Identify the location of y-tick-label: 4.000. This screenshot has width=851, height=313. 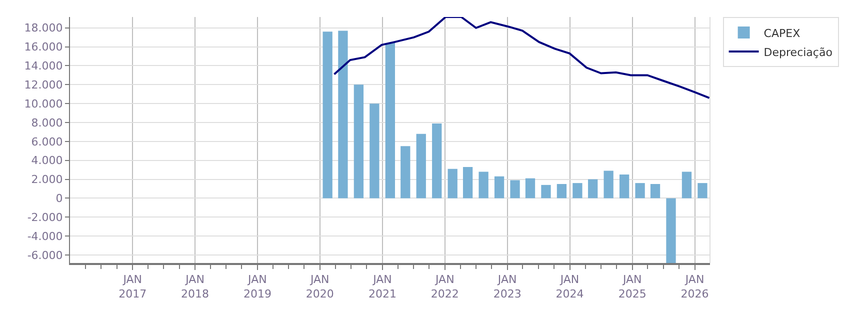
(47, 161).